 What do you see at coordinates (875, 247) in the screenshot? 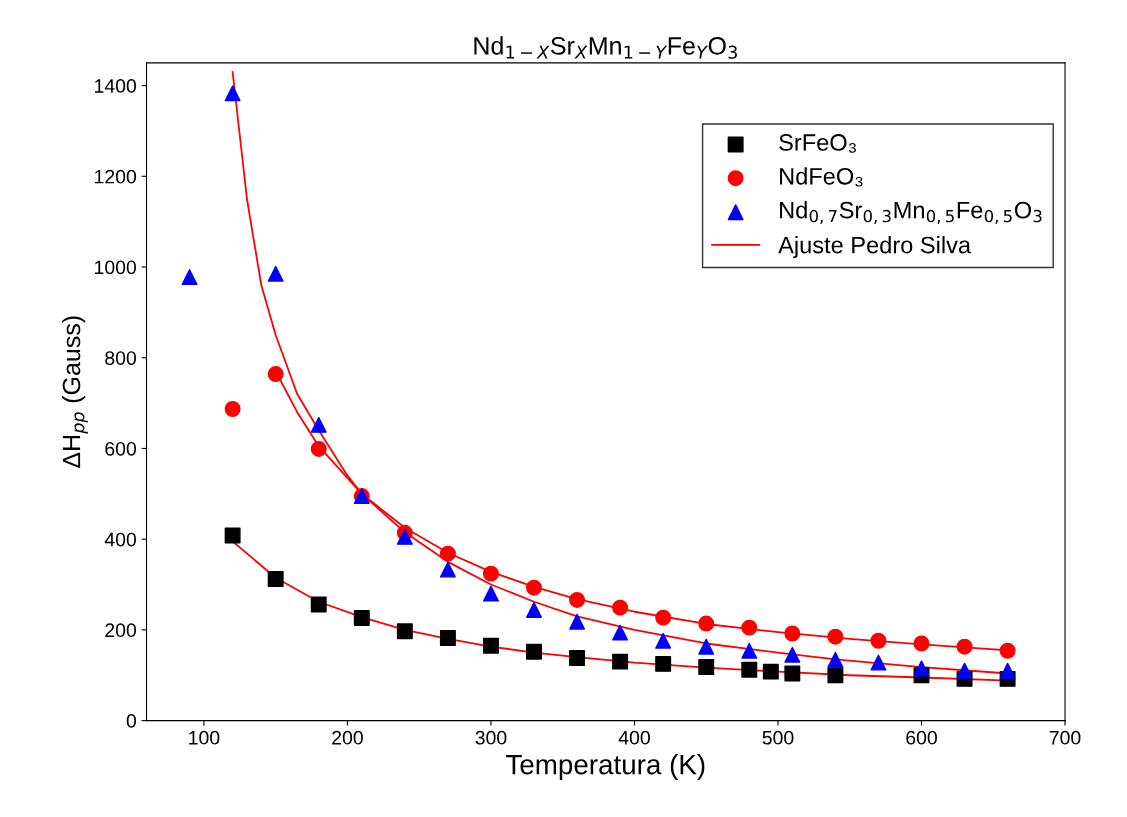
I see `legend-label: Ajuste Pedro Silva` at bounding box center [875, 247].